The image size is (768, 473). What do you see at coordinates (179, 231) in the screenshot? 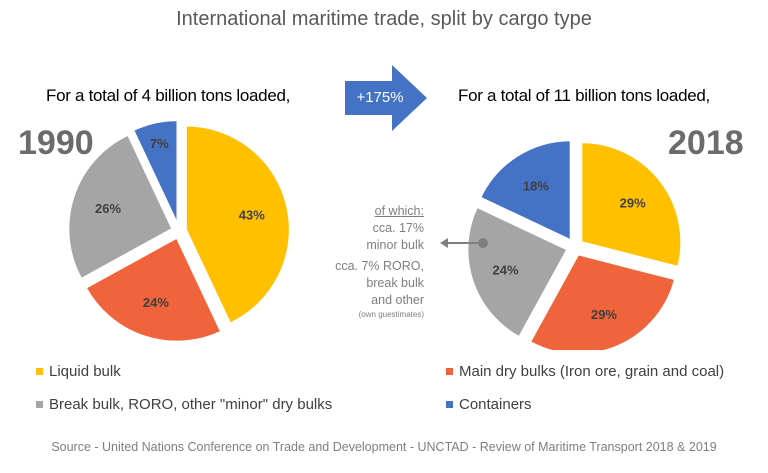
I see `pie-1990: 43% 24% 26% 7%` at bounding box center [179, 231].